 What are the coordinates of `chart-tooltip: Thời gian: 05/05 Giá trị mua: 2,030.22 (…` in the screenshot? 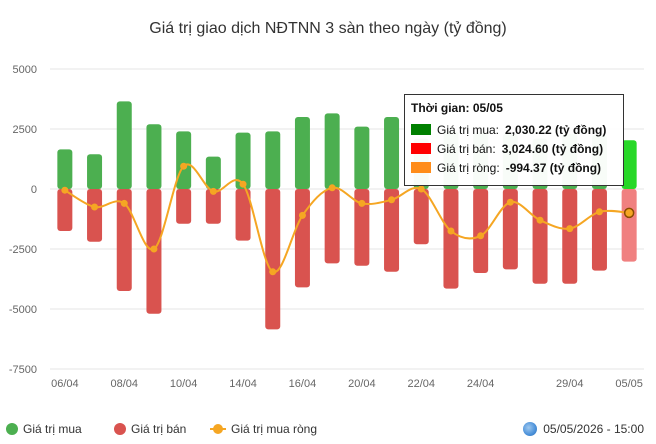 It's located at (514, 140).